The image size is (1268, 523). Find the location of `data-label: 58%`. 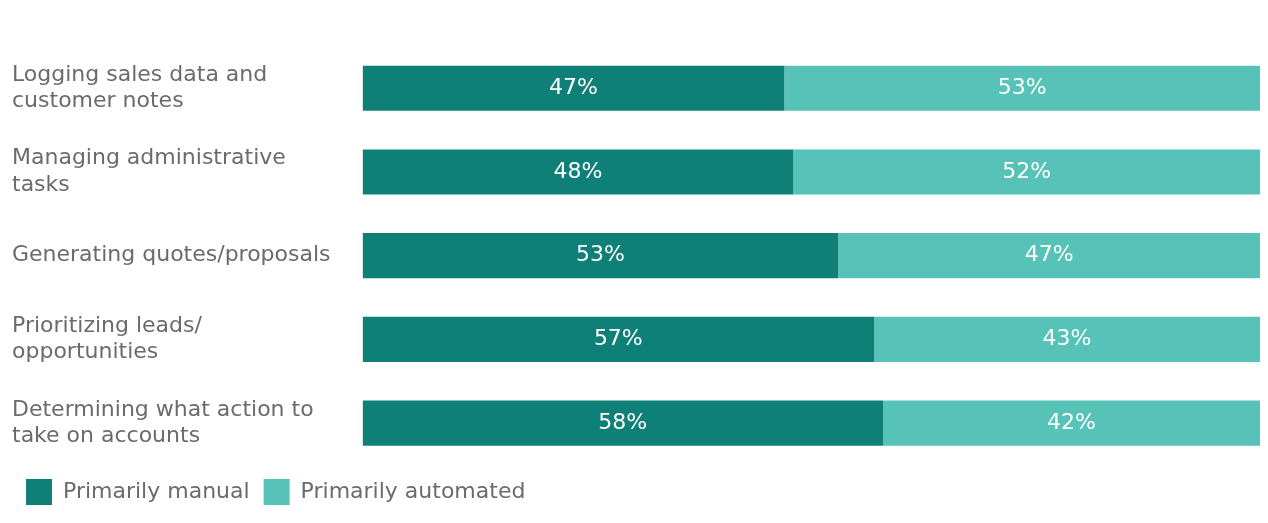

data-label: 58% is located at coordinates (623, 421).